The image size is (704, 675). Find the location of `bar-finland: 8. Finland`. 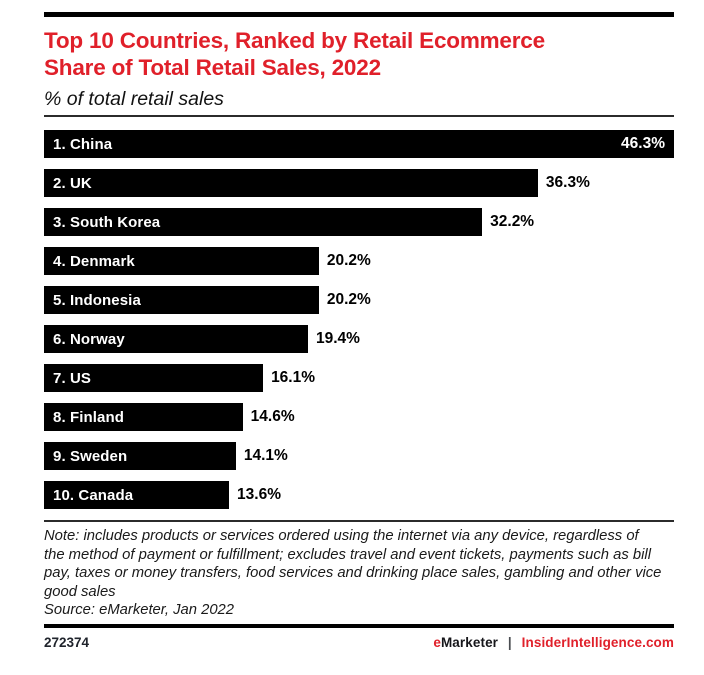

bar-finland: 8. Finland is located at coordinates (143, 417).